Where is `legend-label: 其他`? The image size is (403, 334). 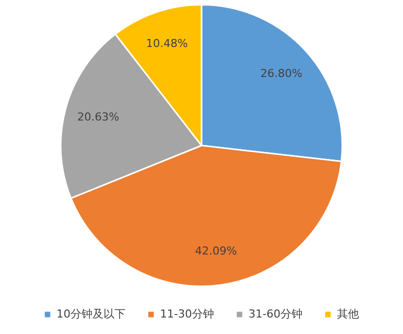
legend-label: 其他 is located at coordinates (347, 313).